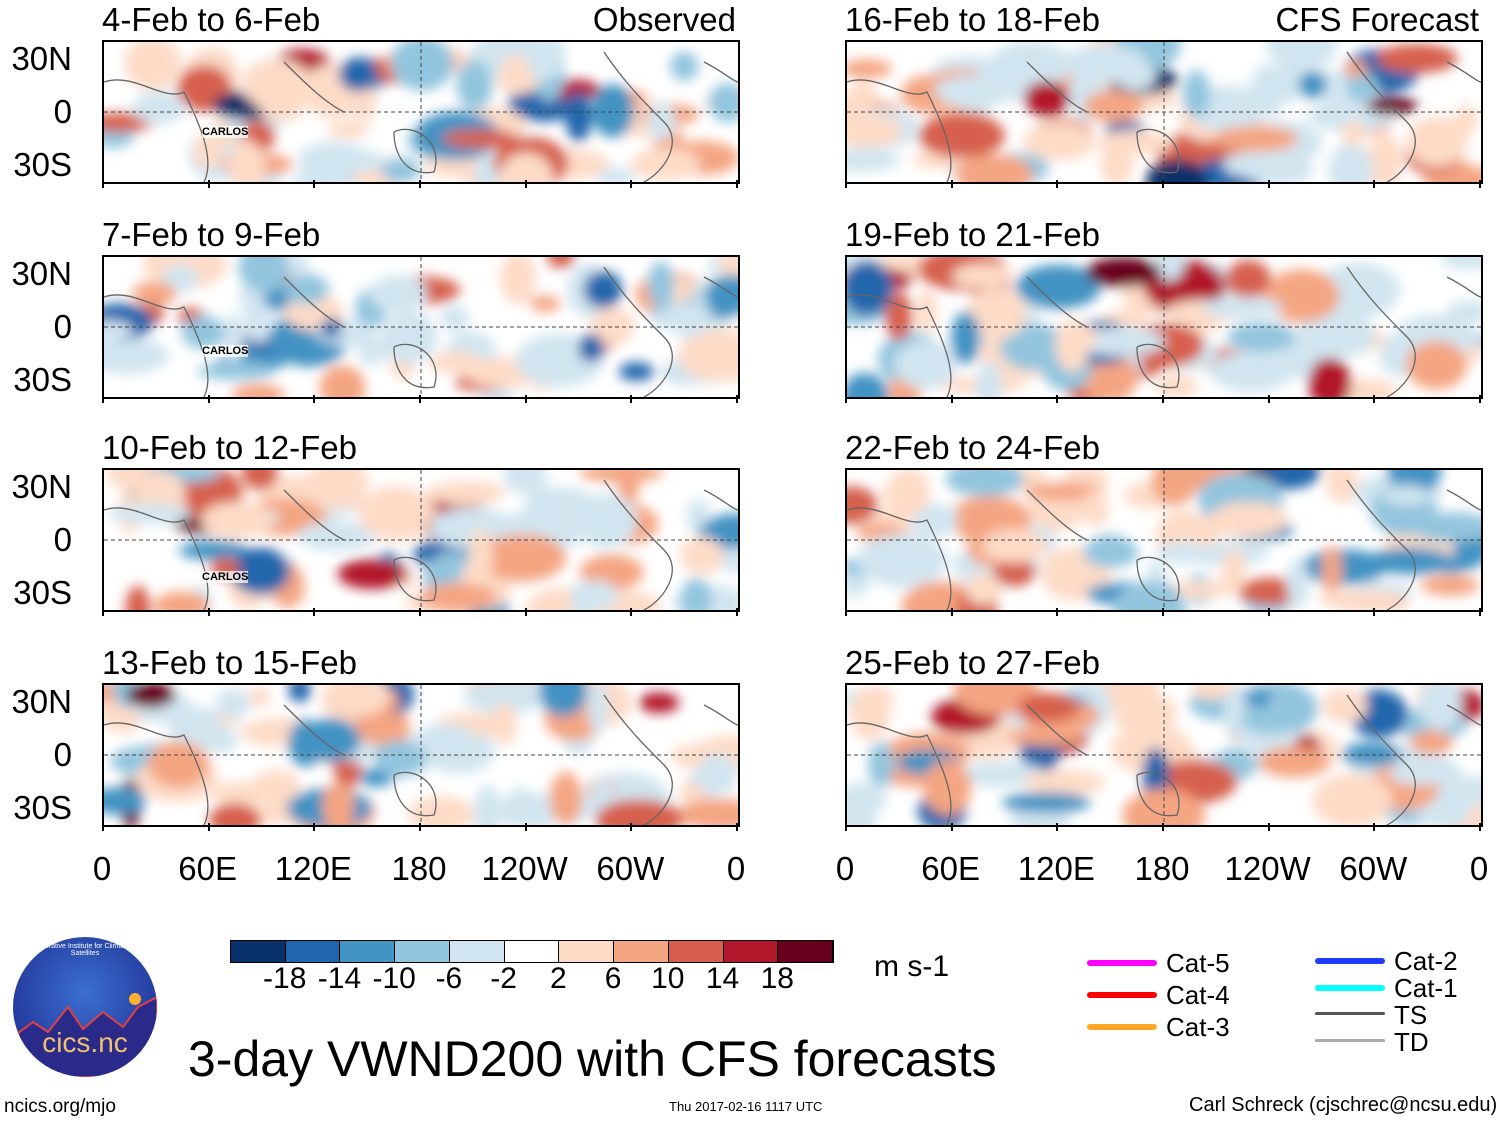 This screenshot has width=1510, height=1121. What do you see at coordinates (613, 978) in the screenshot?
I see `colorbar-label: 6` at bounding box center [613, 978].